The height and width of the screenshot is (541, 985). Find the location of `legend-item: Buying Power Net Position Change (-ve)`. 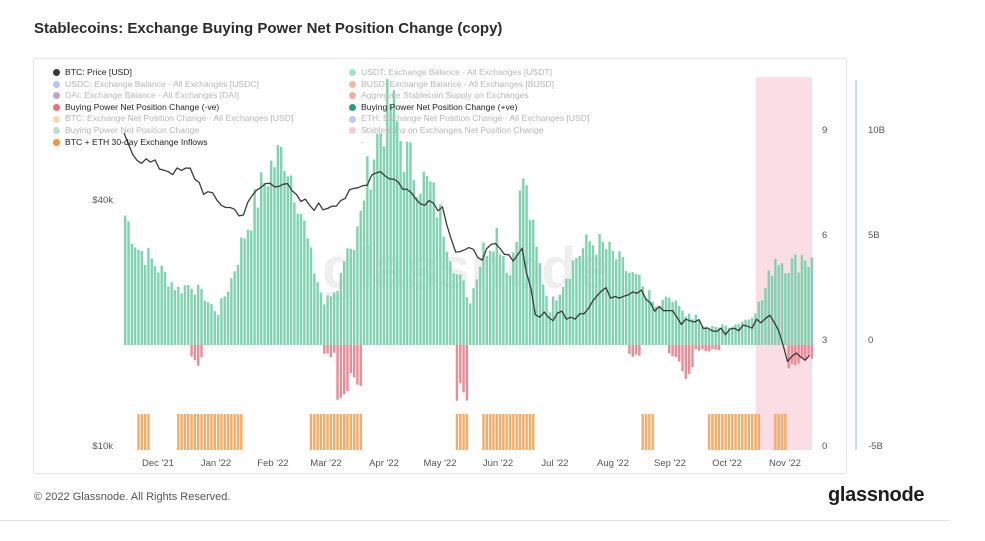

legend-item: Buying Power Net Position Change (-ve) is located at coordinates (198, 108).